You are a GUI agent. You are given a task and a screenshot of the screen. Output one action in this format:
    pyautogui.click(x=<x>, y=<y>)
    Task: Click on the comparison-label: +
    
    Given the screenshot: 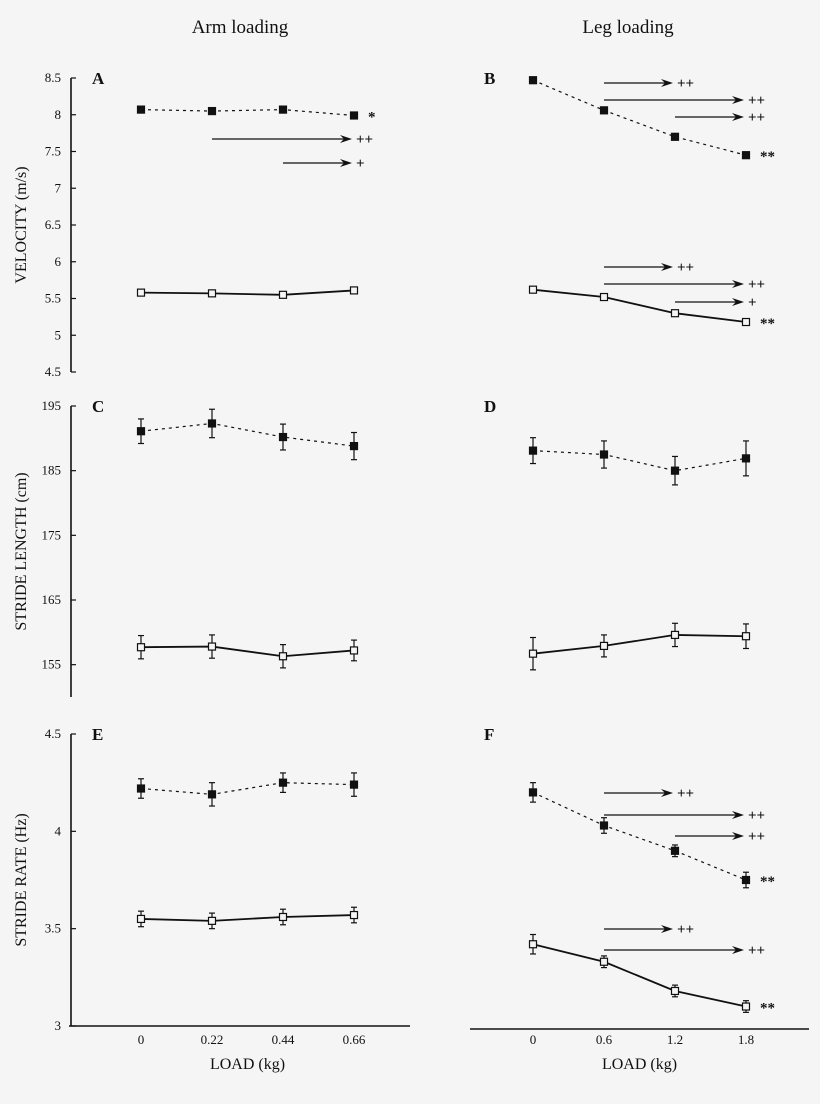 What is the action you would take?
    pyautogui.click(x=360, y=164)
    